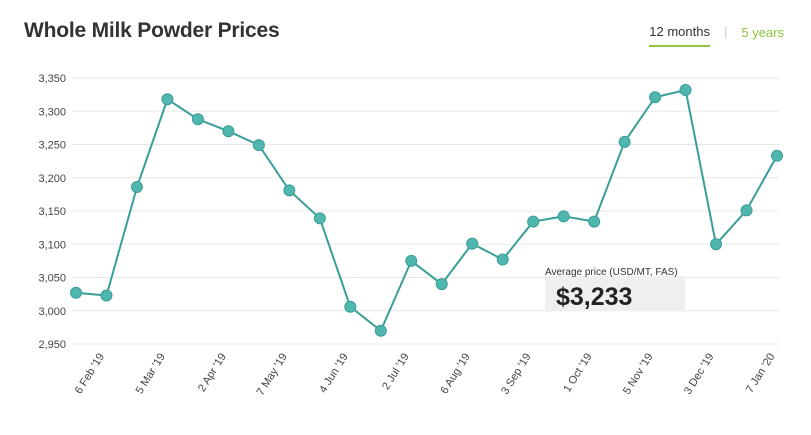  Describe the element at coordinates (52, 179) in the screenshot. I see `y-tick-label: 3,200` at that location.